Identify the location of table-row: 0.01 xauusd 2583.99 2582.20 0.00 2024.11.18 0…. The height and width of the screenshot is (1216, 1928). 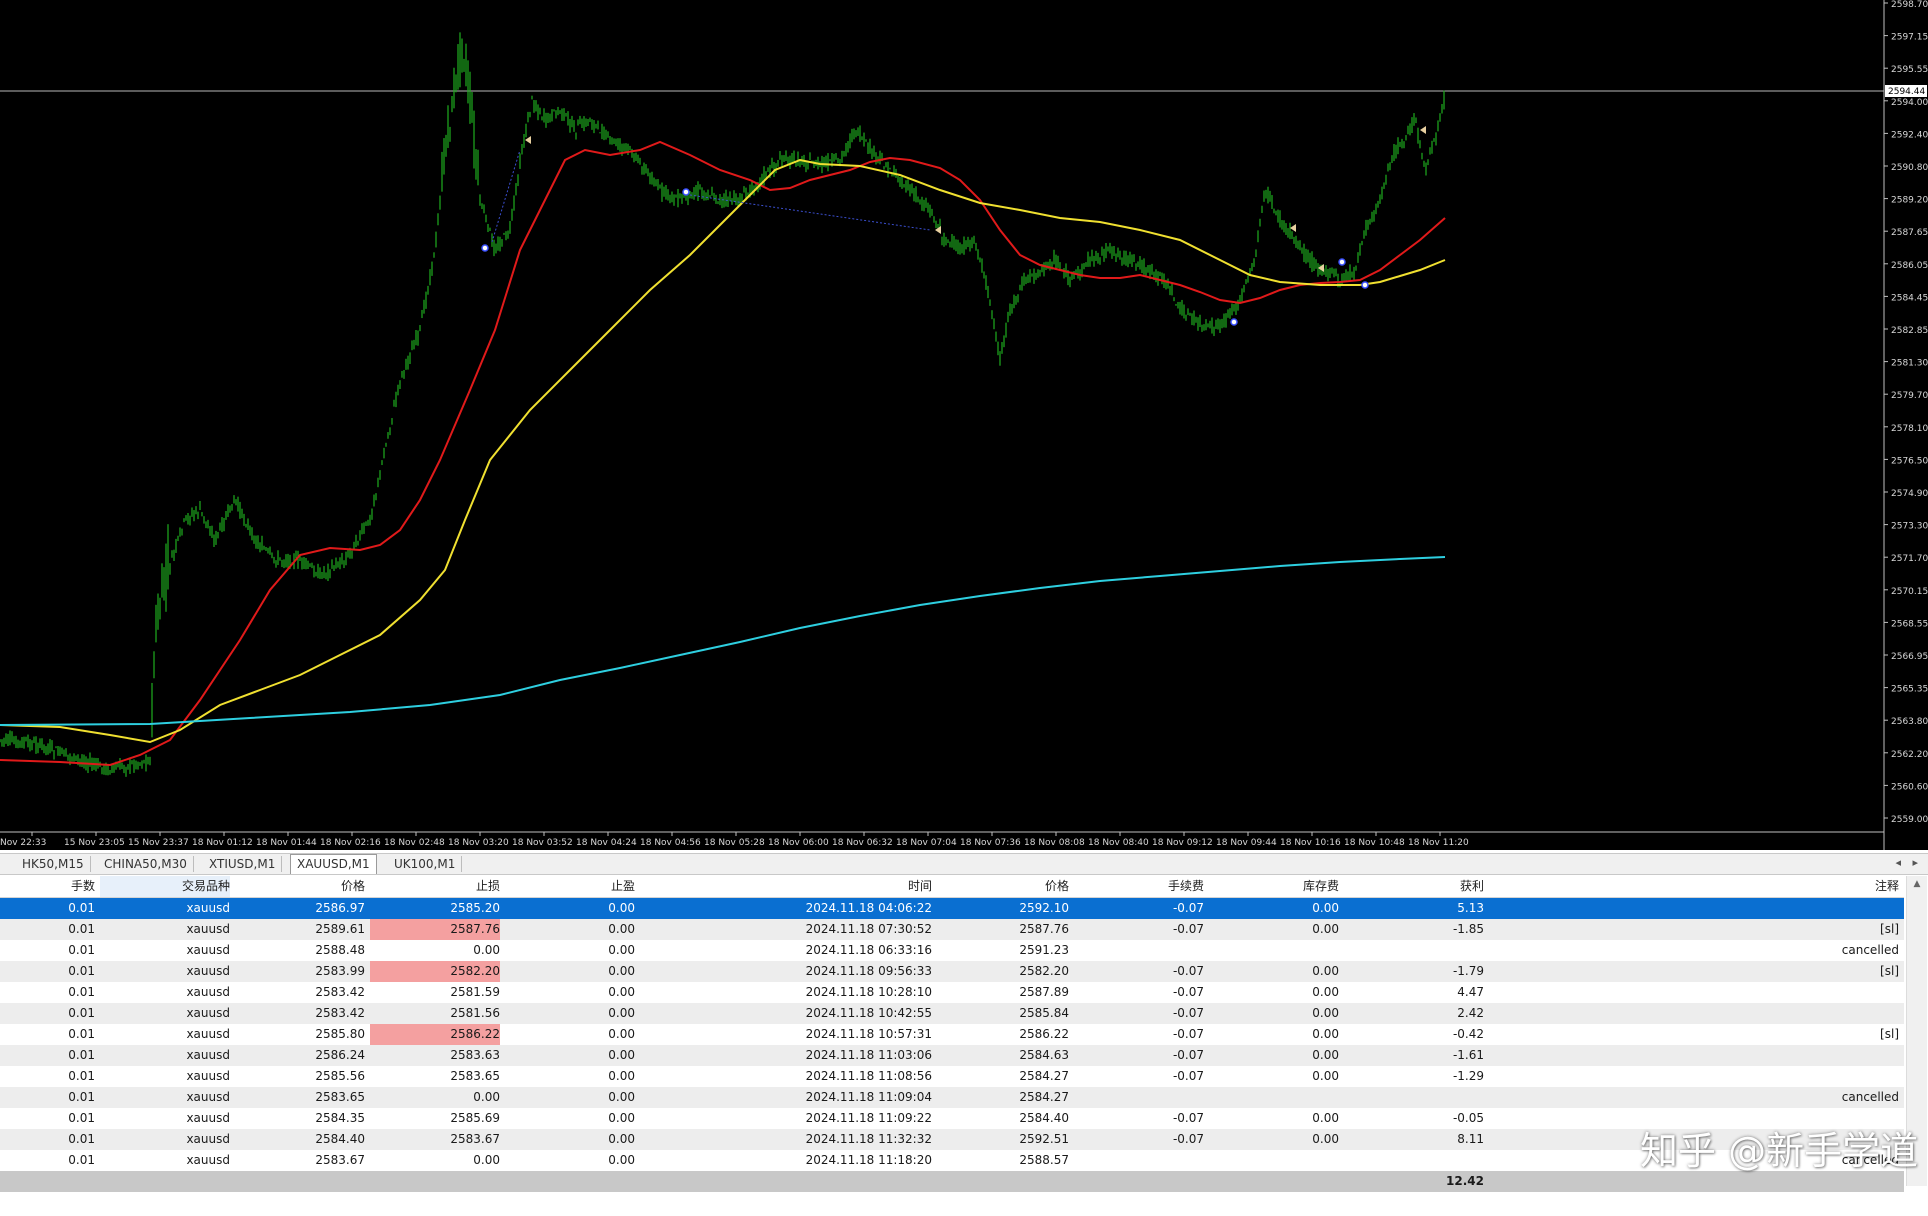
(952, 971).